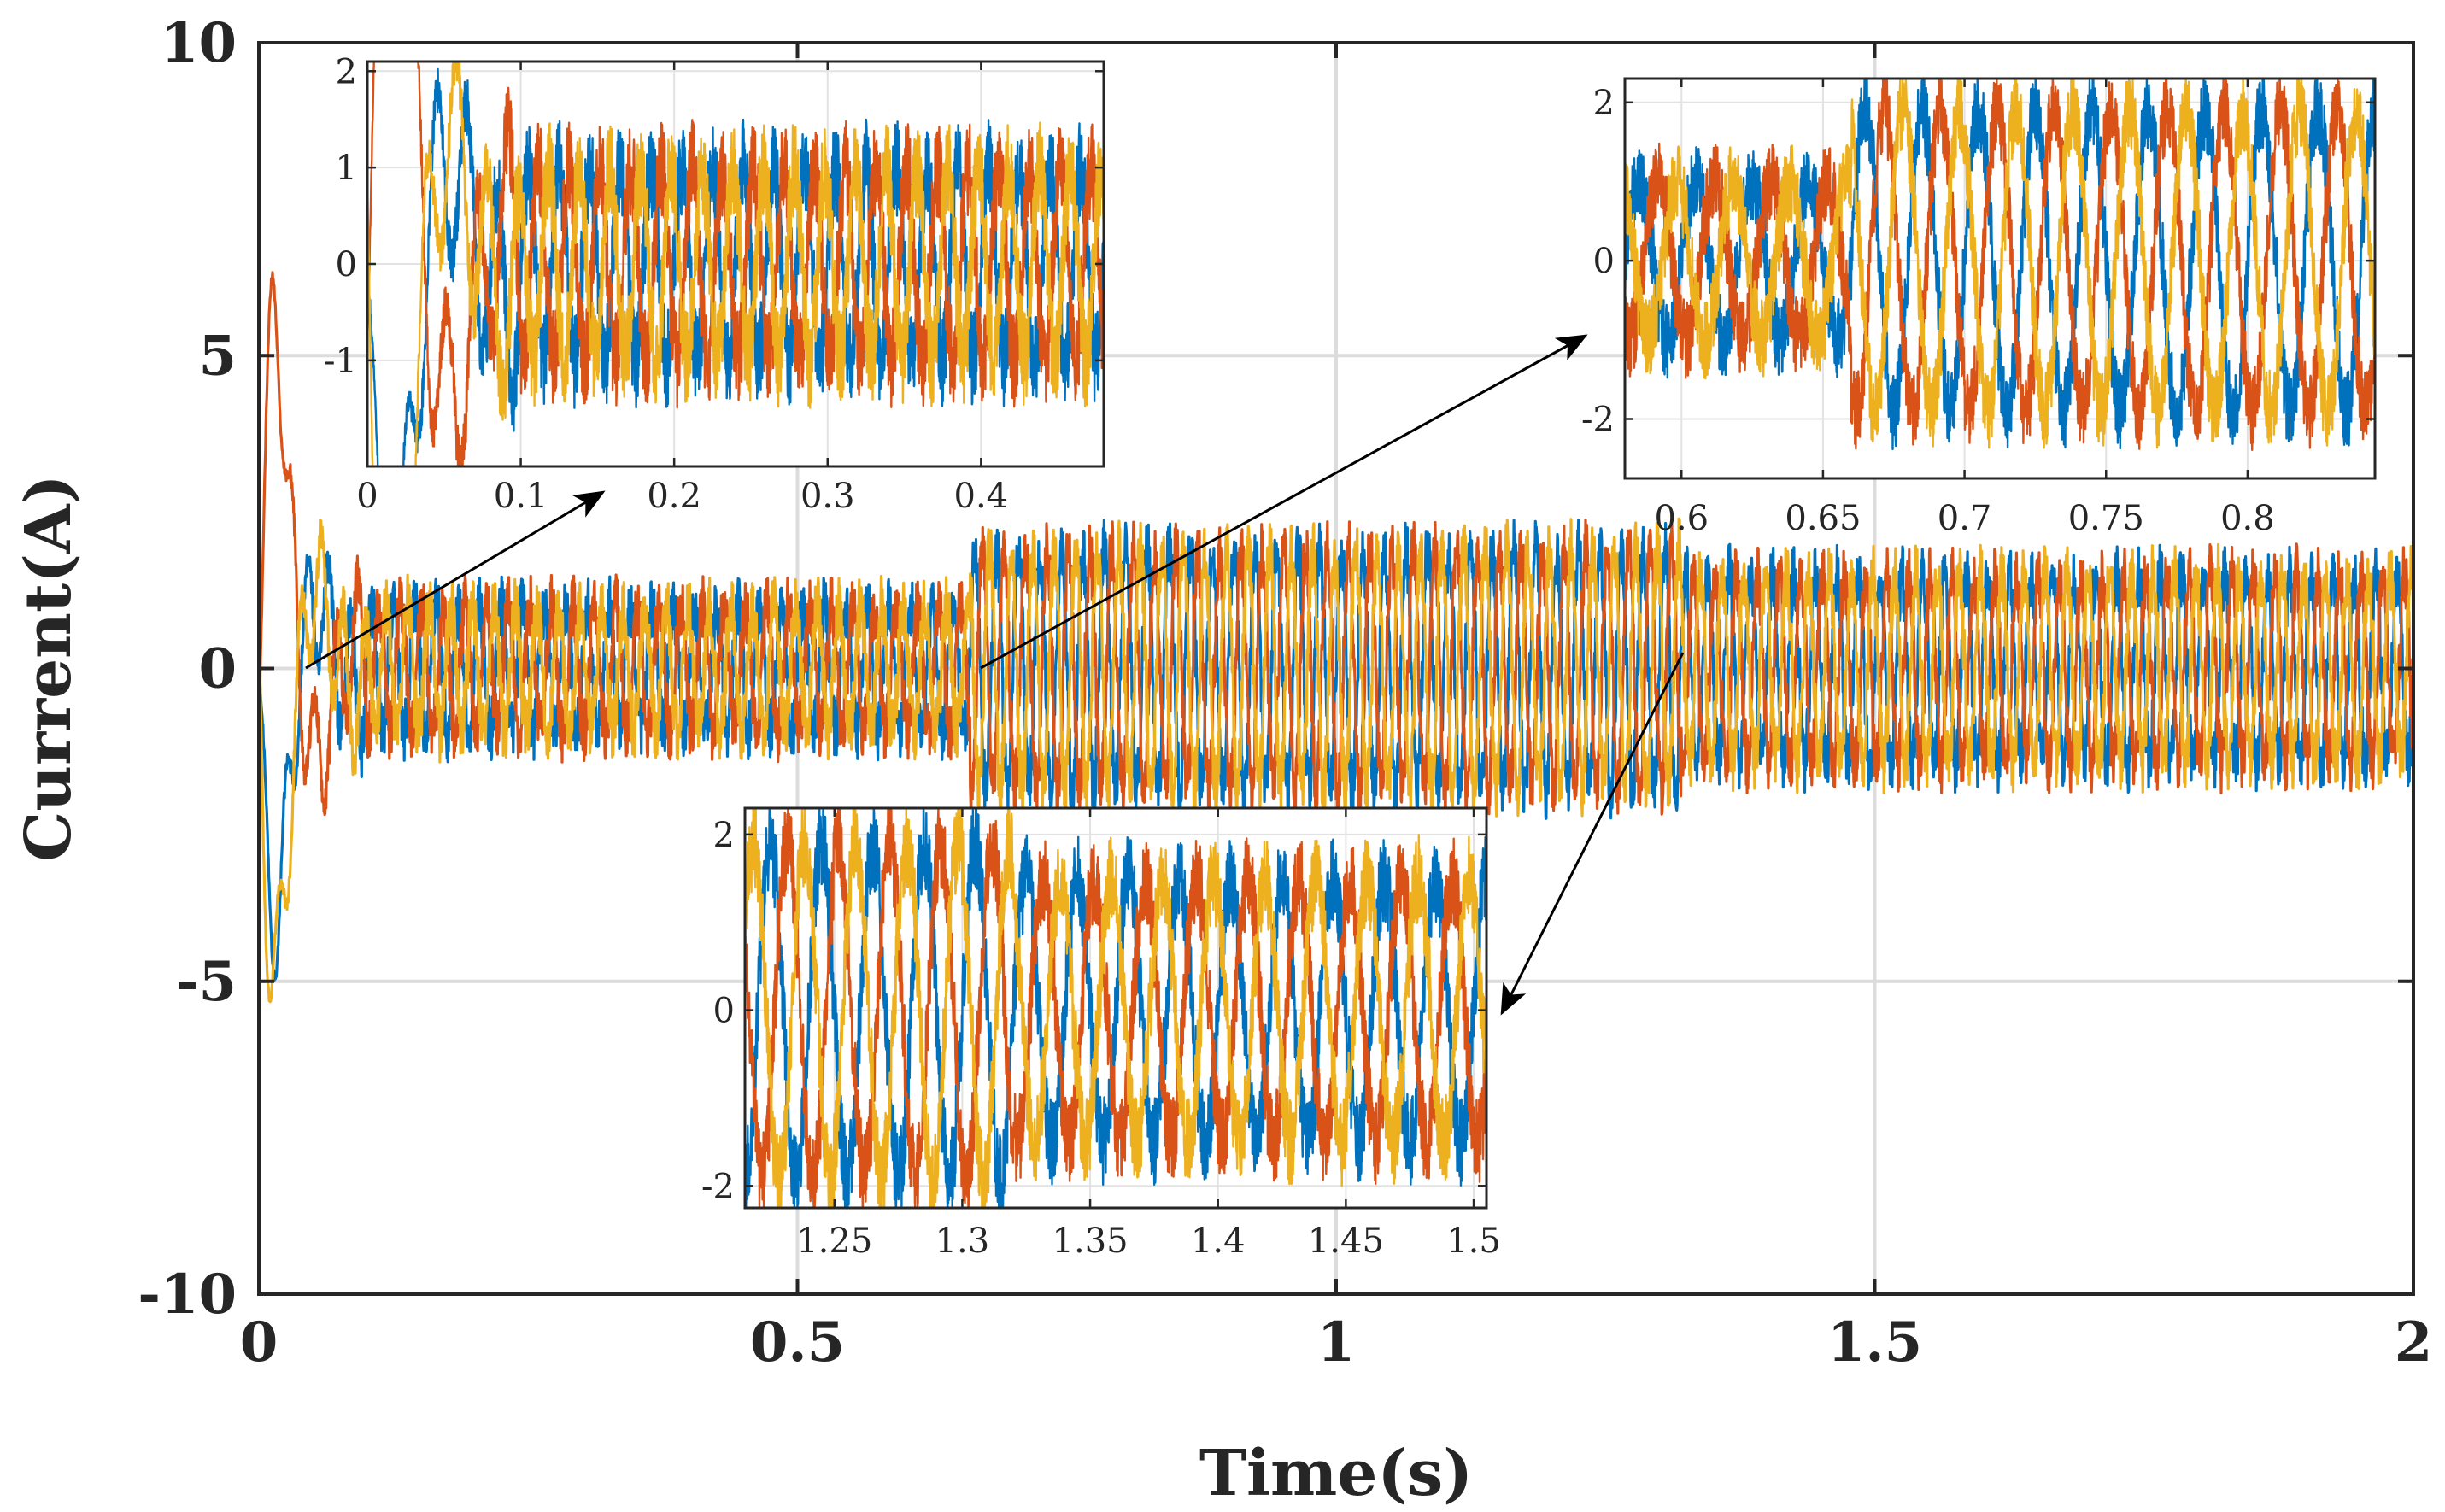 The width and height of the screenshot is (2445, 1512). What do you see at coordinates (1336, 1473) in the screenshot?
I see `x-axis-title: Time(s)` at bounding box center [1336, 1473].